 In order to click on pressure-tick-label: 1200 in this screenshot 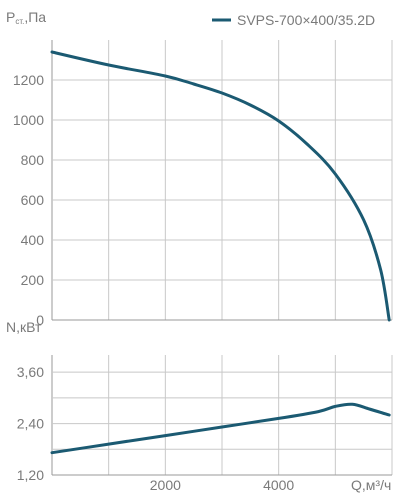, I will do `click(28, 80)`.